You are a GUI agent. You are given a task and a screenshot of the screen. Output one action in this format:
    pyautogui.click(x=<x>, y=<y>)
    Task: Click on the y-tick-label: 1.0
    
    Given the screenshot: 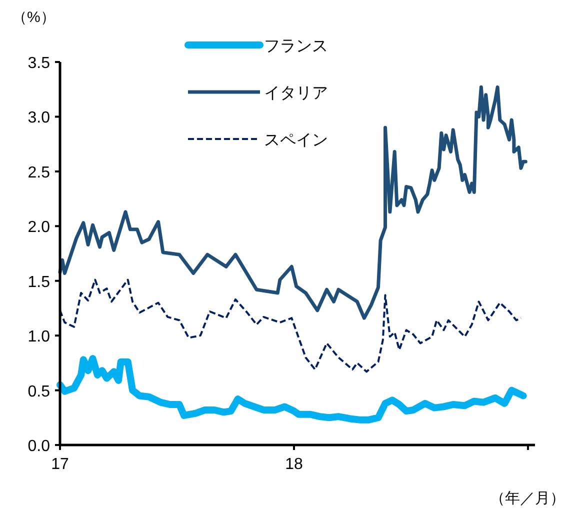 What is the action you would take?
    pyautogui.click(x=39, y=337)
    